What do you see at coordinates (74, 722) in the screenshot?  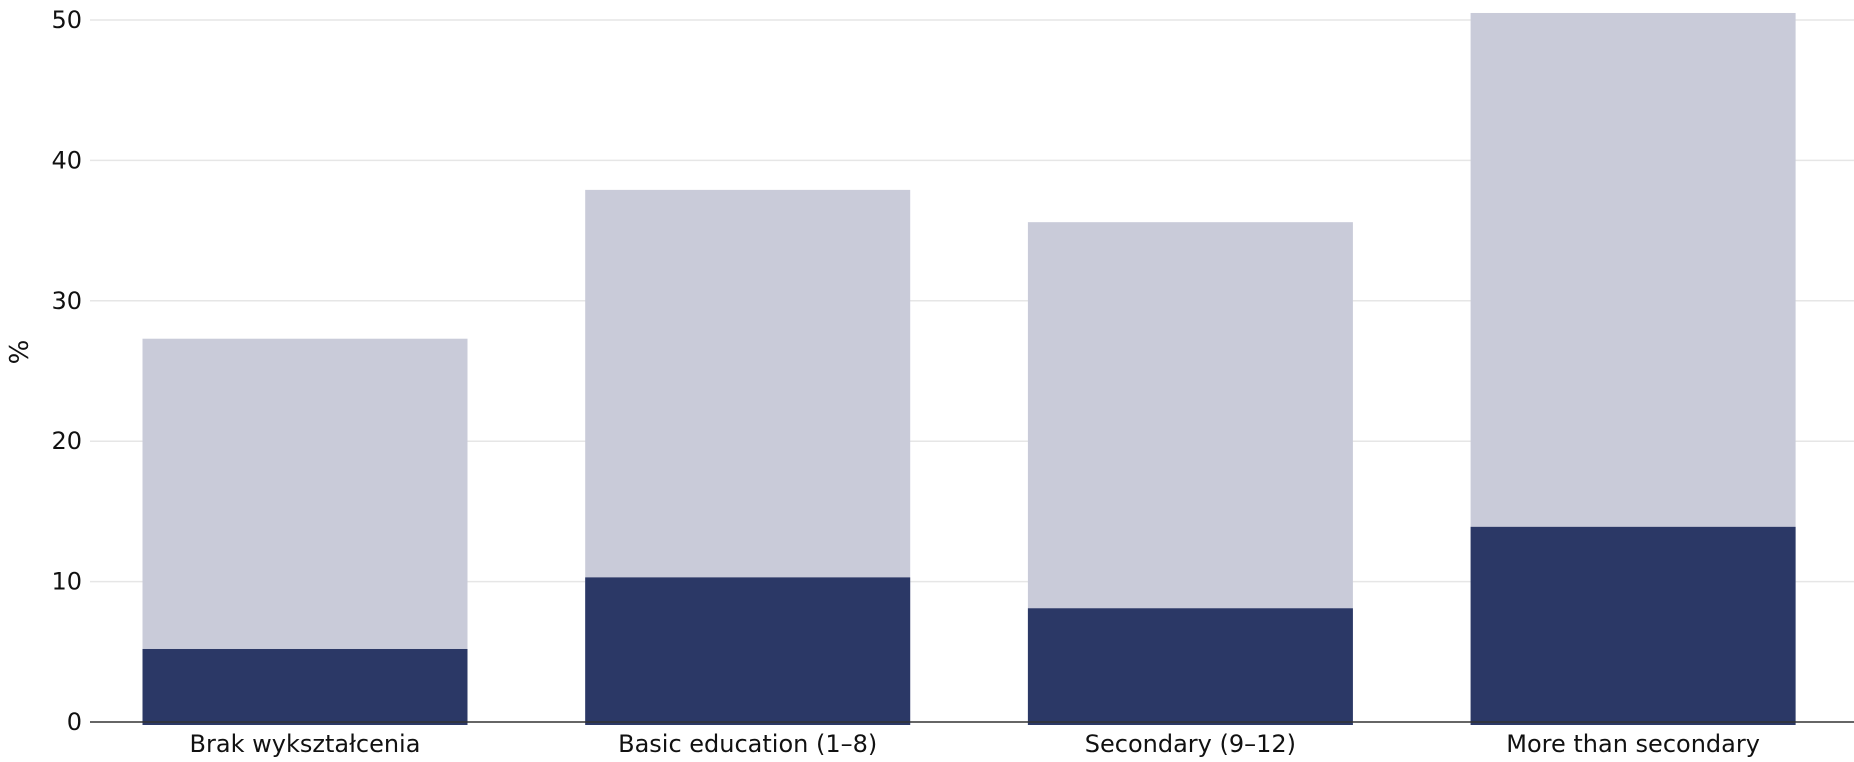 I see `y-tick-label: 0` at bounding box center [74, 722].